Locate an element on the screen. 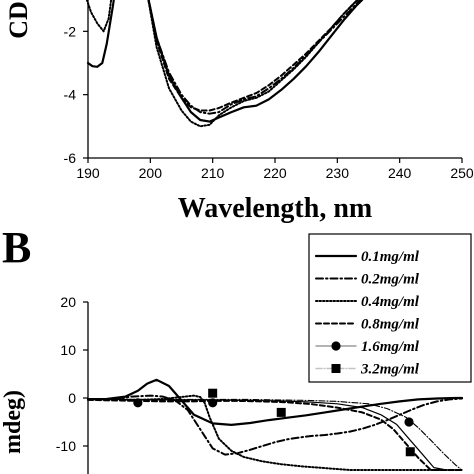 This screenshot has height=474, width=474. panel-a-x-tick-label: 210 is located at coordinates (213, 173).